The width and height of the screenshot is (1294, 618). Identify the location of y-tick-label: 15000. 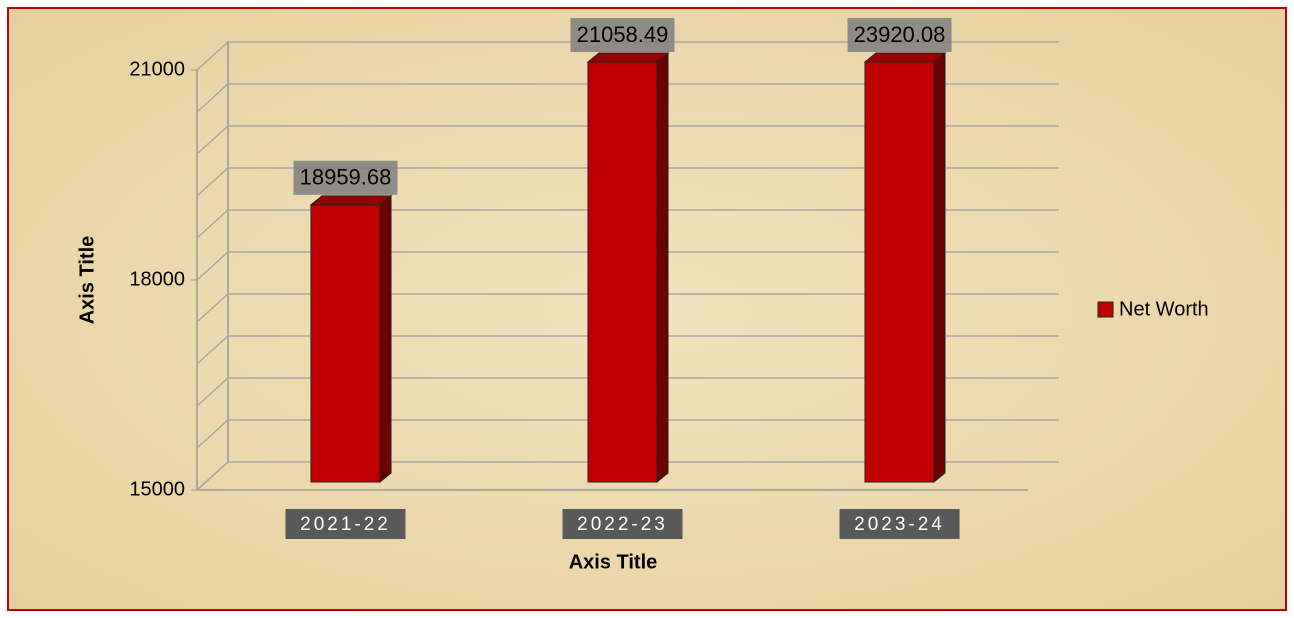
(157, 489).